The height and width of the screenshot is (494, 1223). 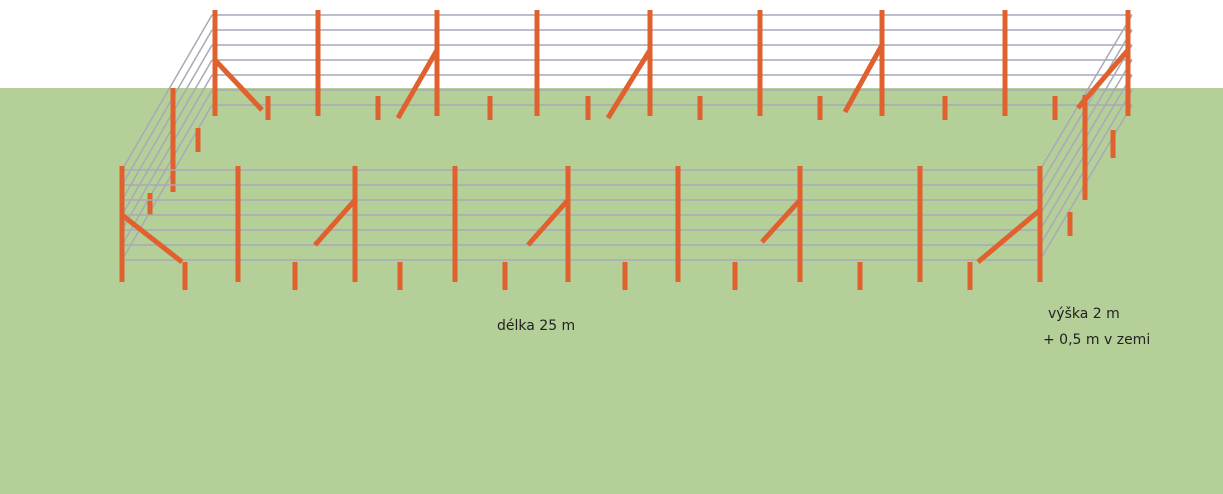 What do you see at coordinates (1096, 340) in the screenshot?
I see `depth-label: + 0,5 m v zemi` at bounding box center [1096, 340].